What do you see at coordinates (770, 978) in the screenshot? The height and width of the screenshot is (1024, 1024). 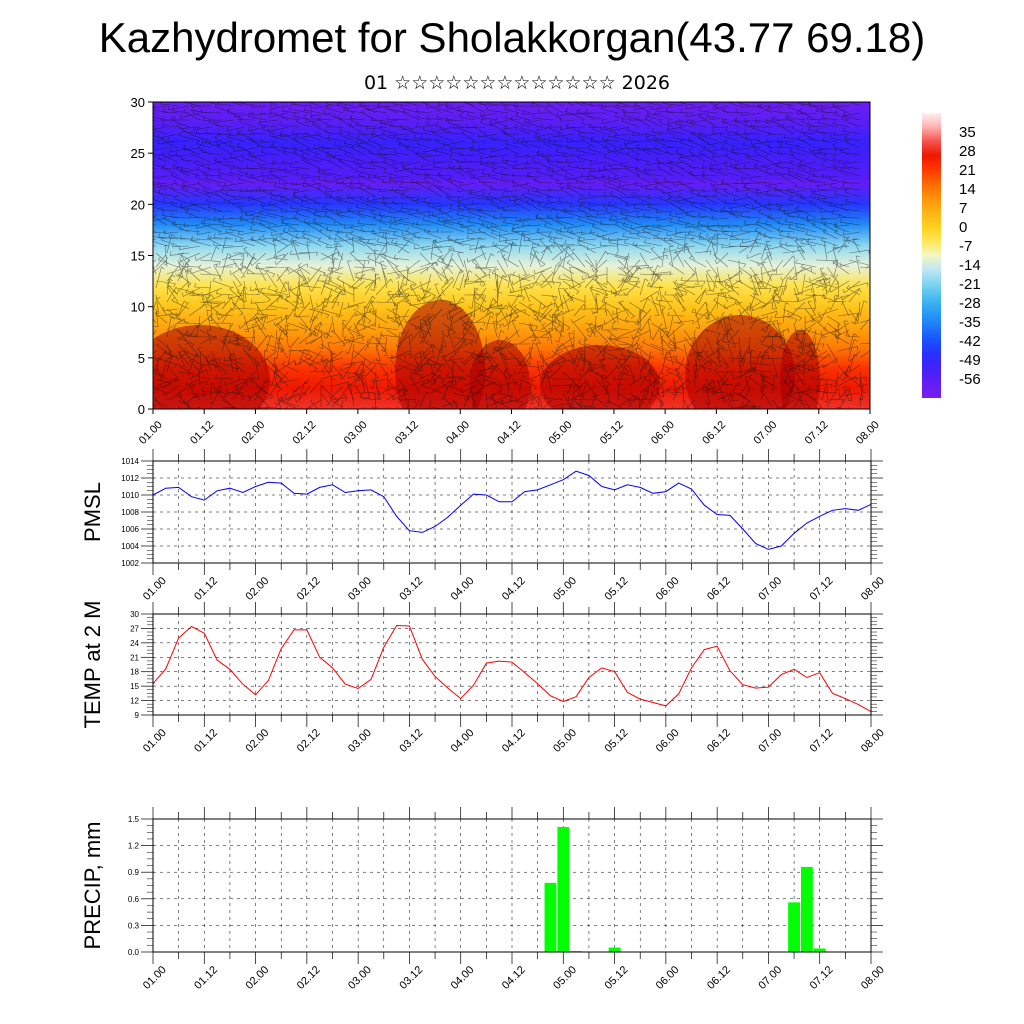 I see `precip-xtick-label: 07.00` at bounding box center [770, 978].